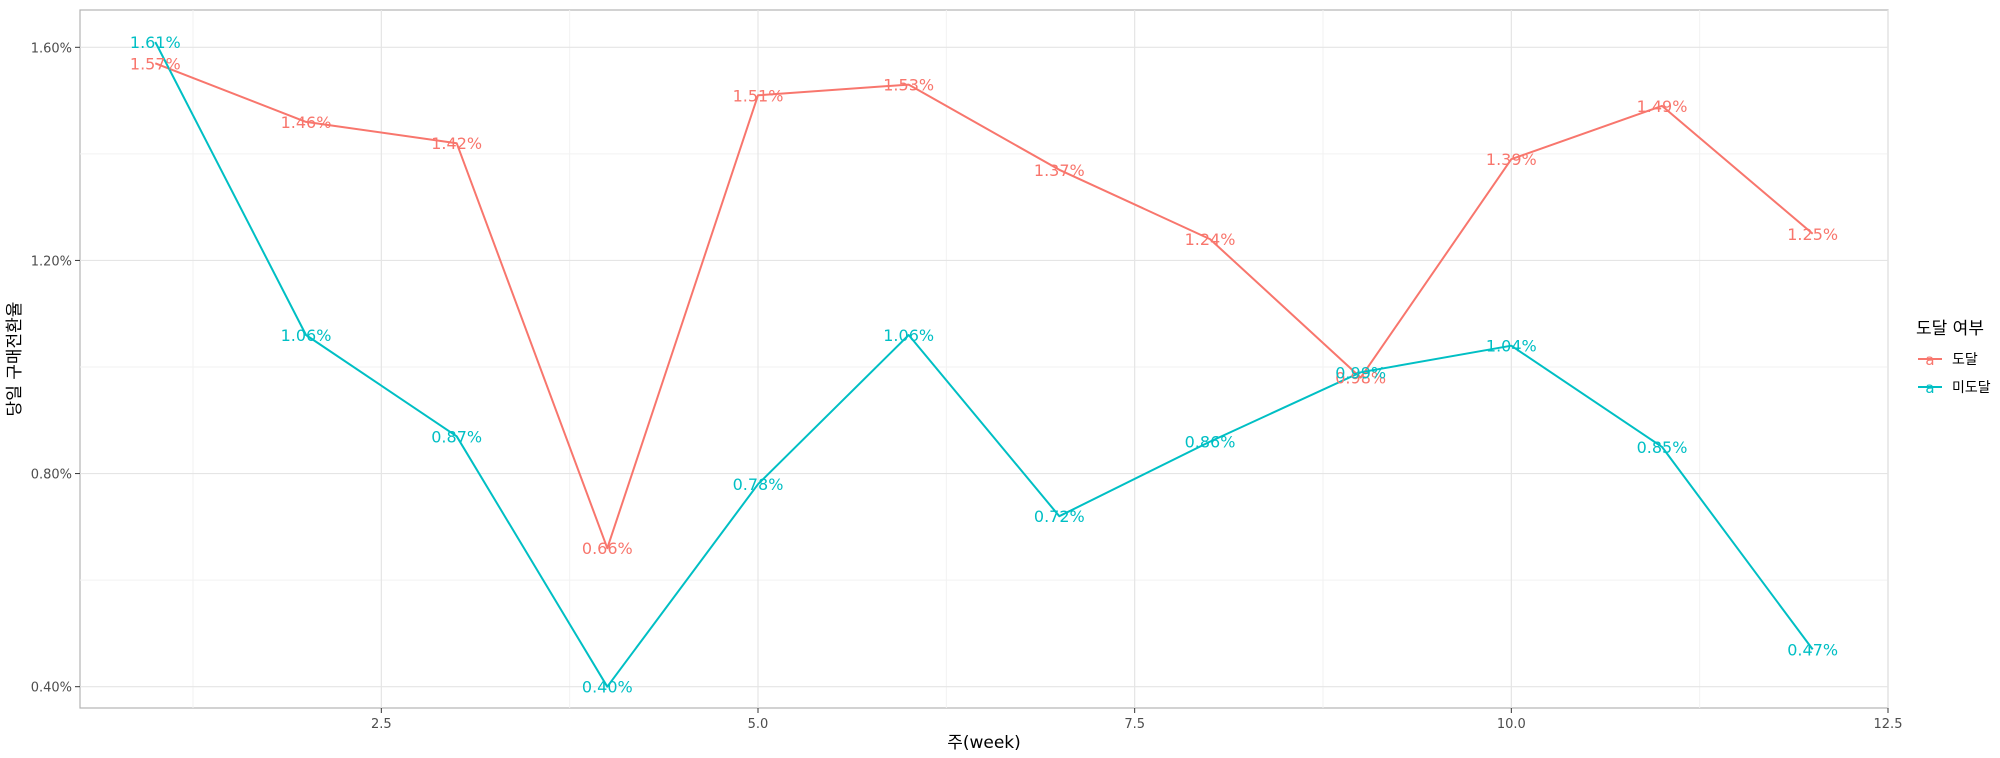 This screenshot has width=2000, height=758. I want to click on data-label: 1.24%, so click(1210, 239).